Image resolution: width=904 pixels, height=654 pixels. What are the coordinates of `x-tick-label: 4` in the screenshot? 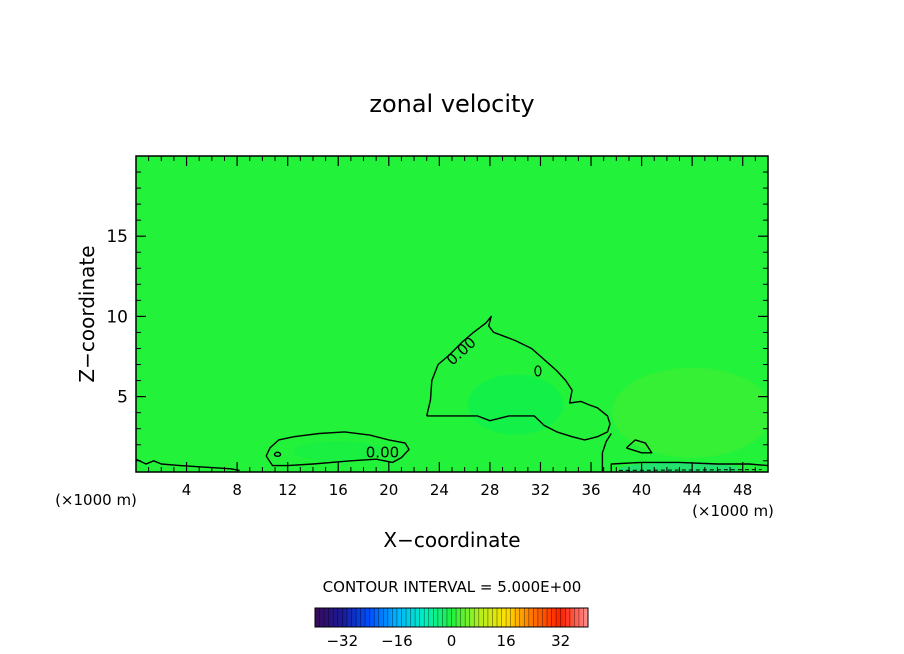 It's located at (187, 490).